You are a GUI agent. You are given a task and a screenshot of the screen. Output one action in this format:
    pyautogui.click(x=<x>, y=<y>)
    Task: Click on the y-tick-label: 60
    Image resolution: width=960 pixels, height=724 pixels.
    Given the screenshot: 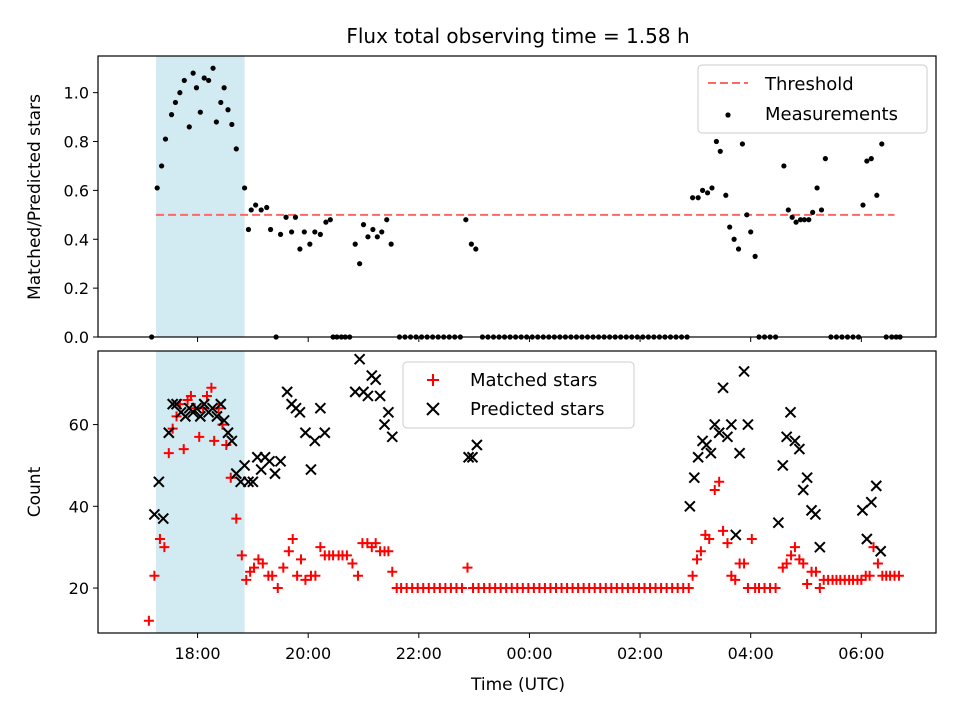 What is the action you would take?
    pyautogui.click(x=79, y=425)
    